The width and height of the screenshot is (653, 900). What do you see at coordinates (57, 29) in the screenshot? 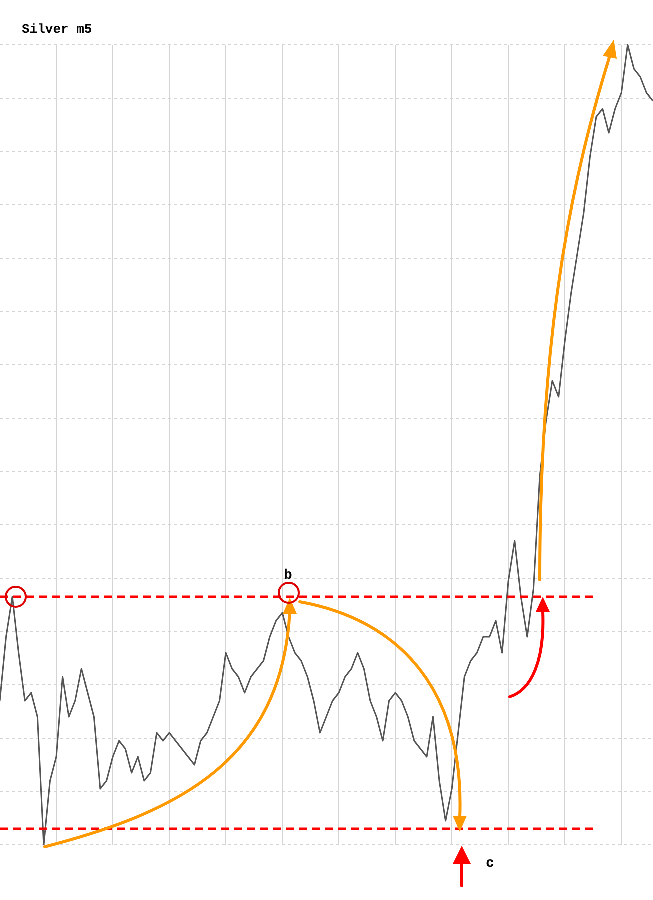
I see `chart-title: Silver m5` at bounding box center [57, 29].